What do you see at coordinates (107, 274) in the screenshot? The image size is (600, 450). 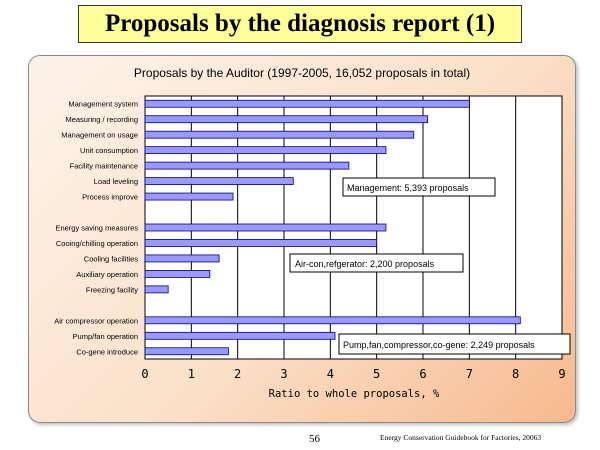 I see `category-label: Auxiliary operation` at bounding box center [107, 274].